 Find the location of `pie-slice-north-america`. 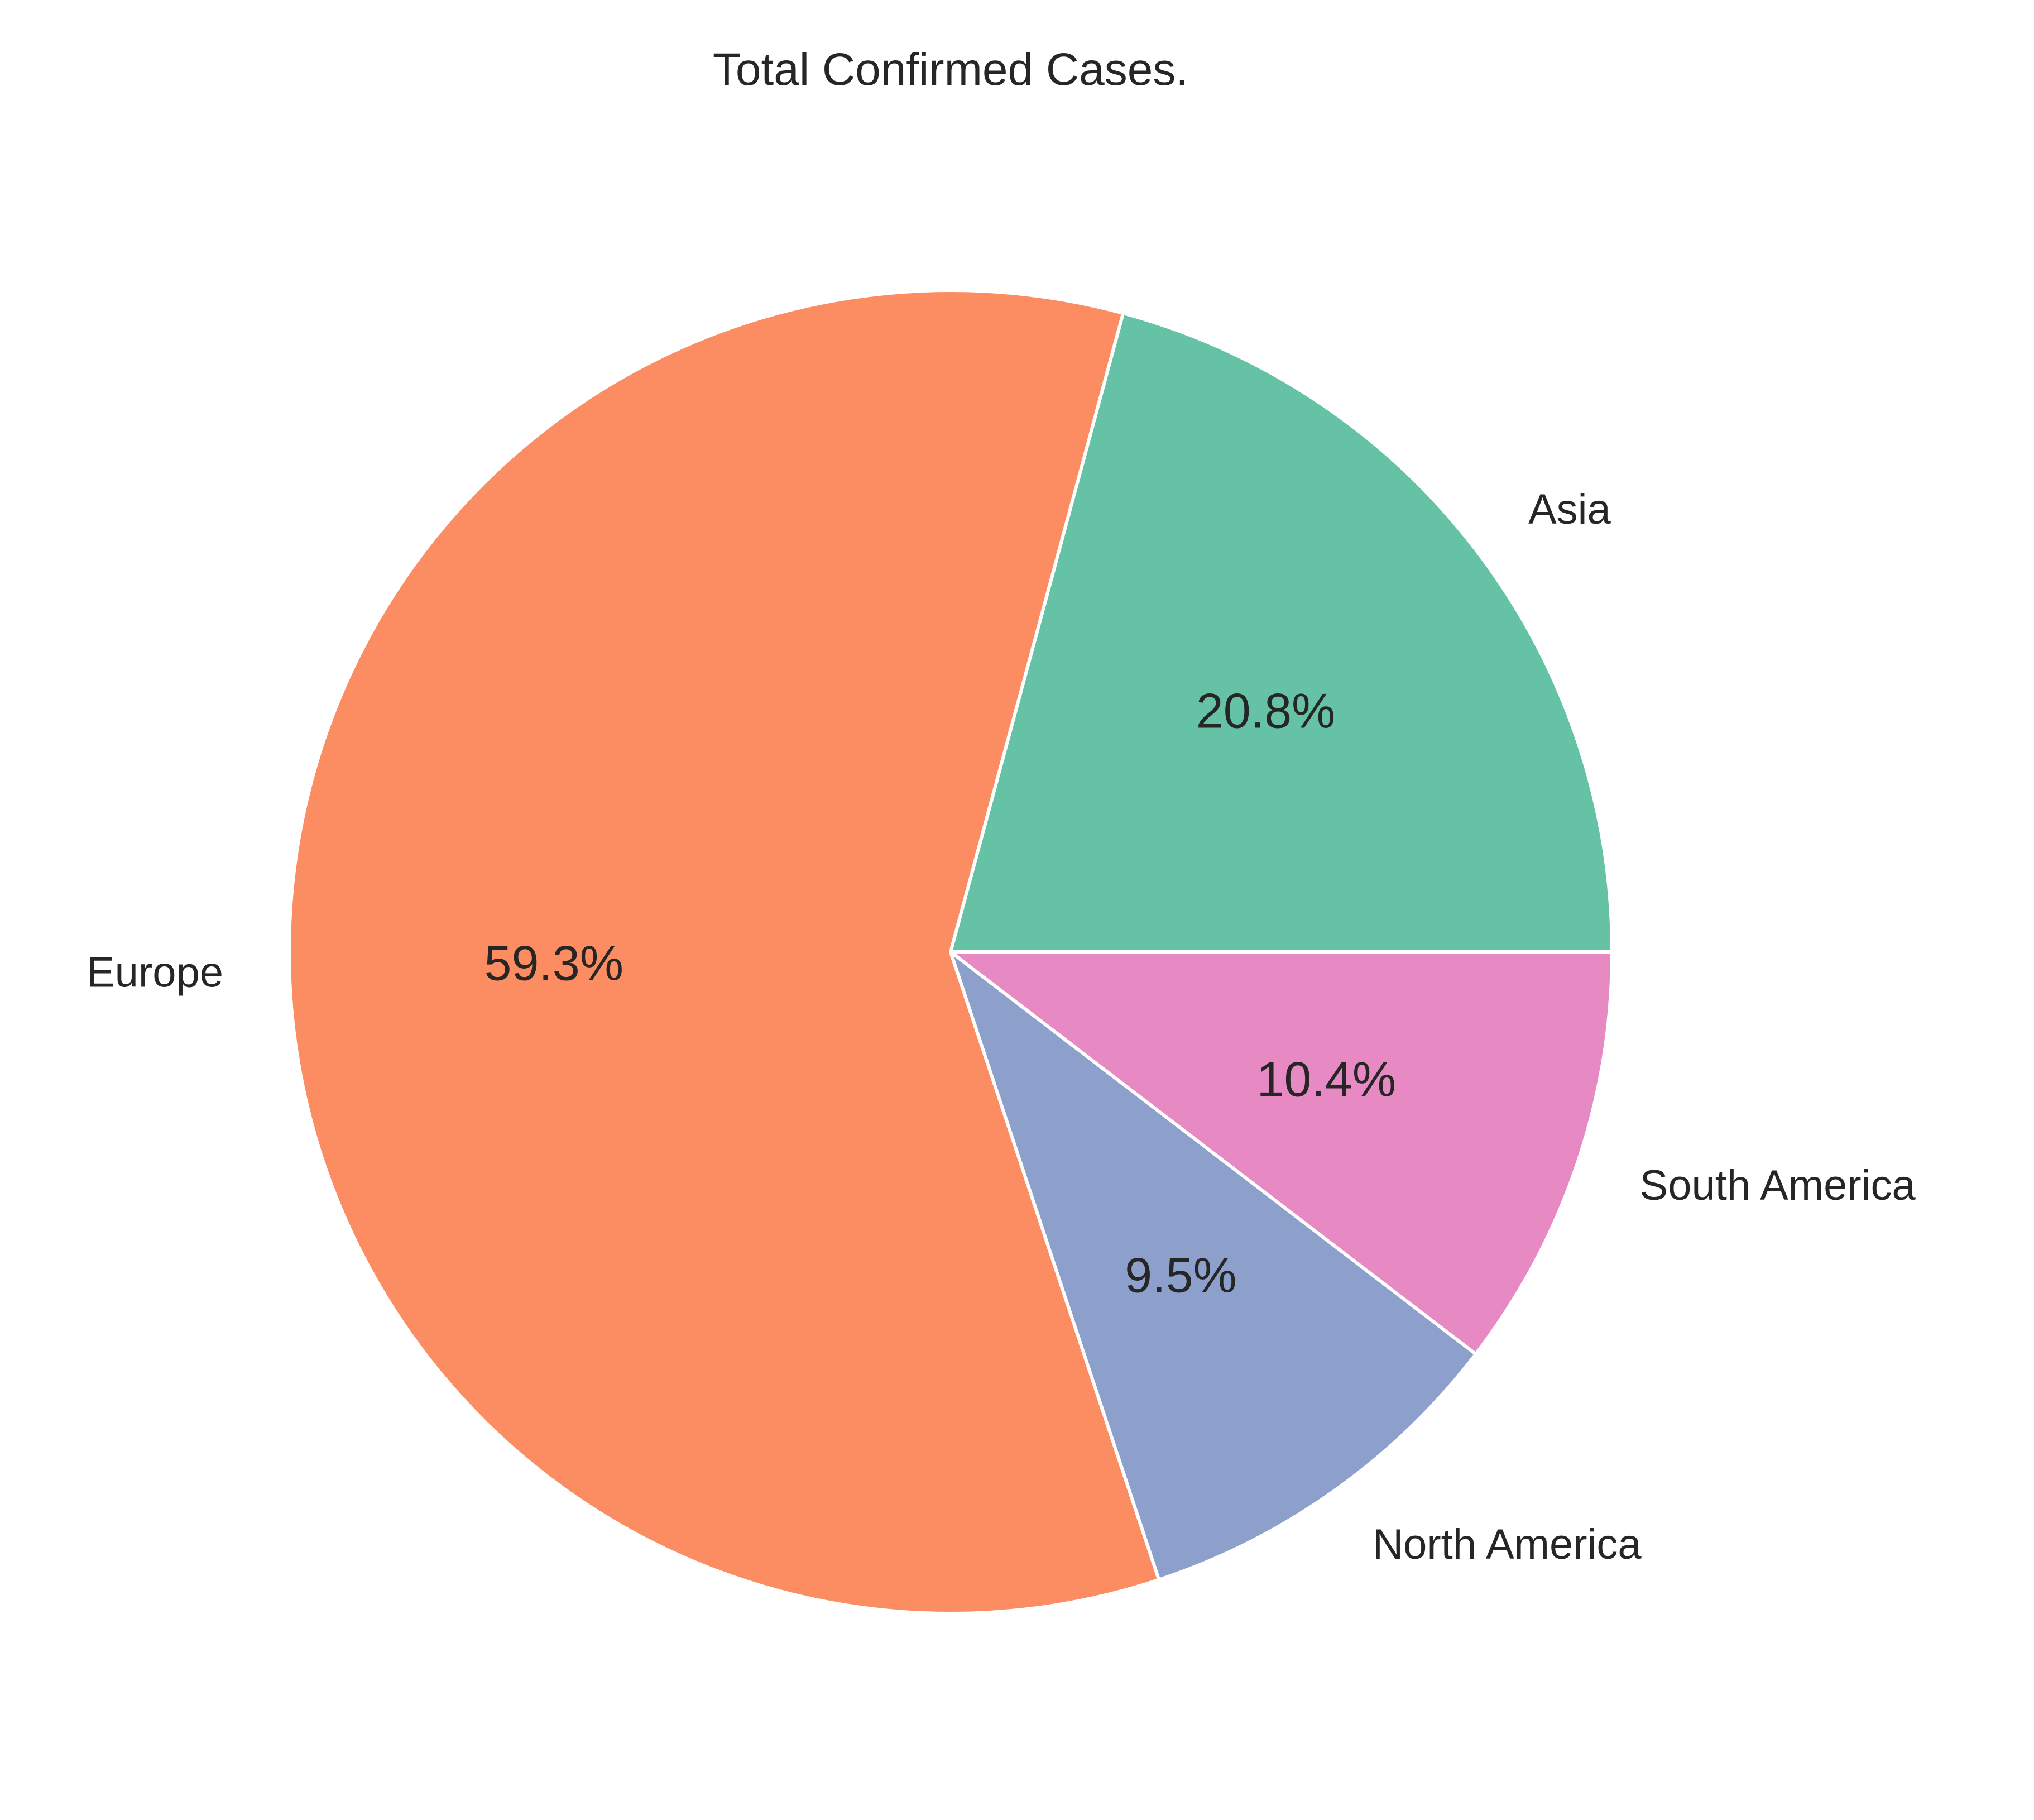

pie-slice-north-america is located at coordinates (1213, 1266).